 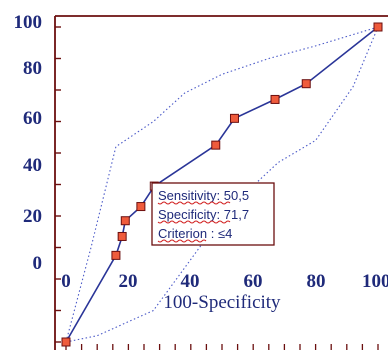 What do you see at coordinates (375, 281) in the screenshot?
I see `x-tick-label: 100` at bounding box center [375, 281].